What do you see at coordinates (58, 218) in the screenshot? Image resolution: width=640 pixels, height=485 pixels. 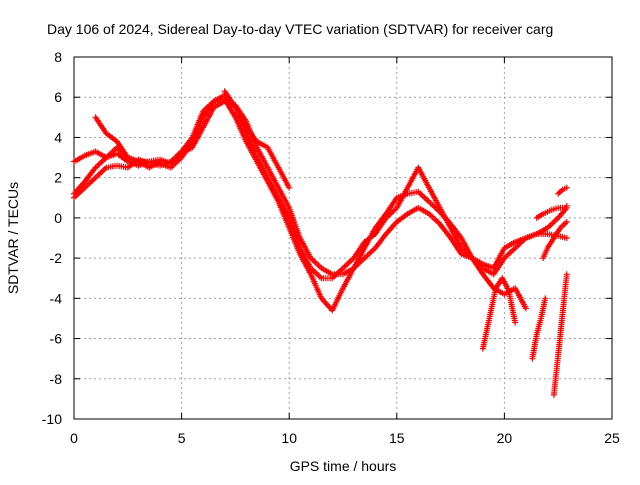 I see `y-tick-label: 0` at bounding box center [58, 218].